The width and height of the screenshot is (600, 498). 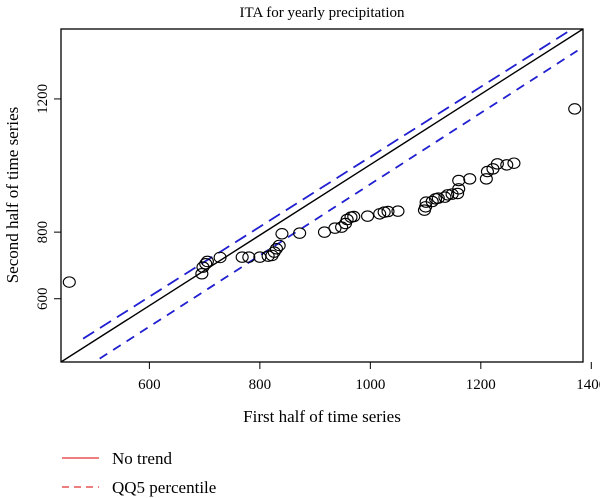 What do you see at coordinates (149, 385) in the screenshot?
I see `x-tick-label: 600` at bounding box center [149, 385].